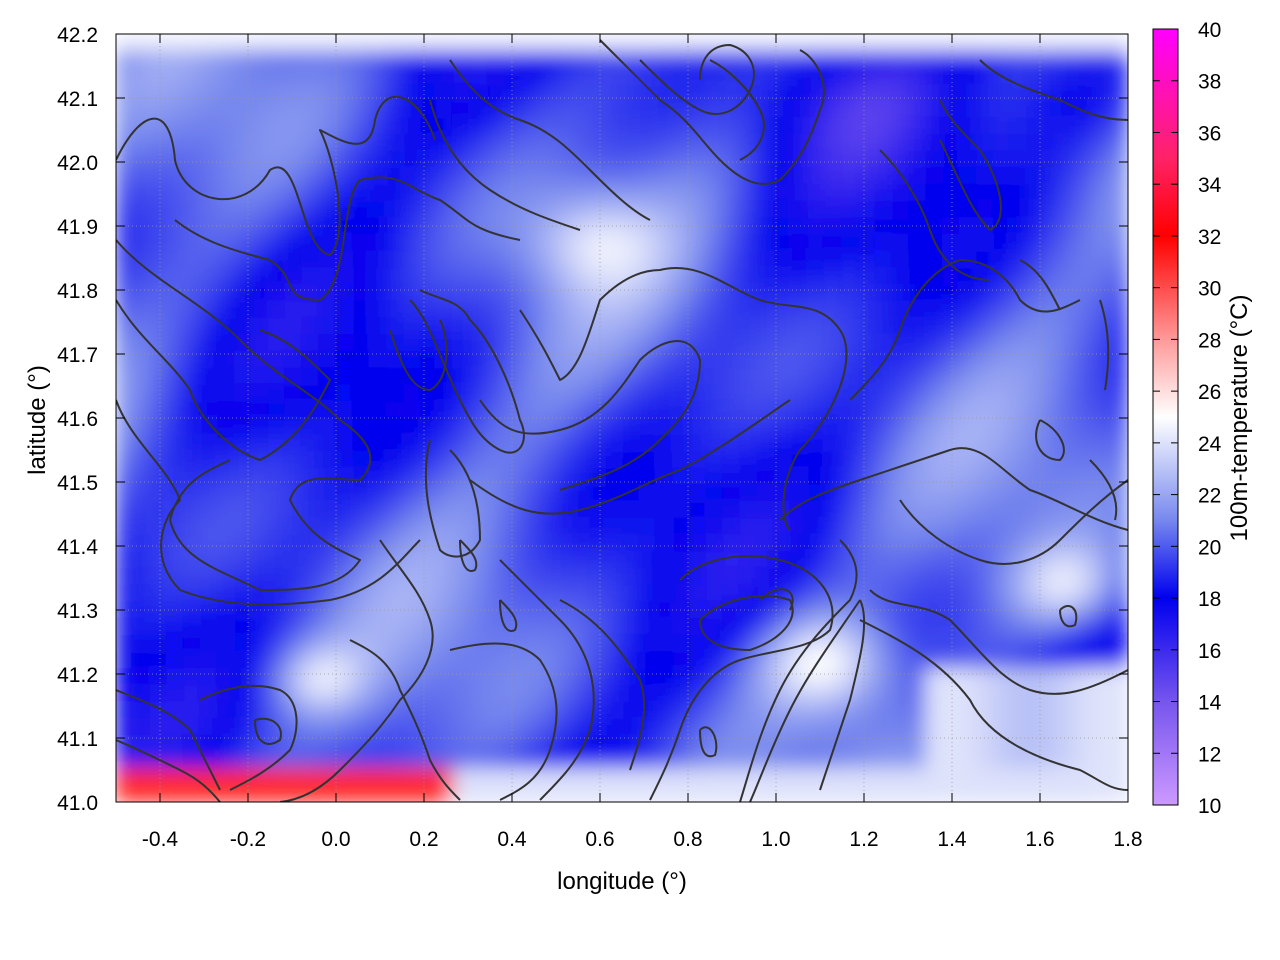  Describe the element at coordinates (77, 227) in the screenshot. I see `y-tick-label: 41.9` at that location.